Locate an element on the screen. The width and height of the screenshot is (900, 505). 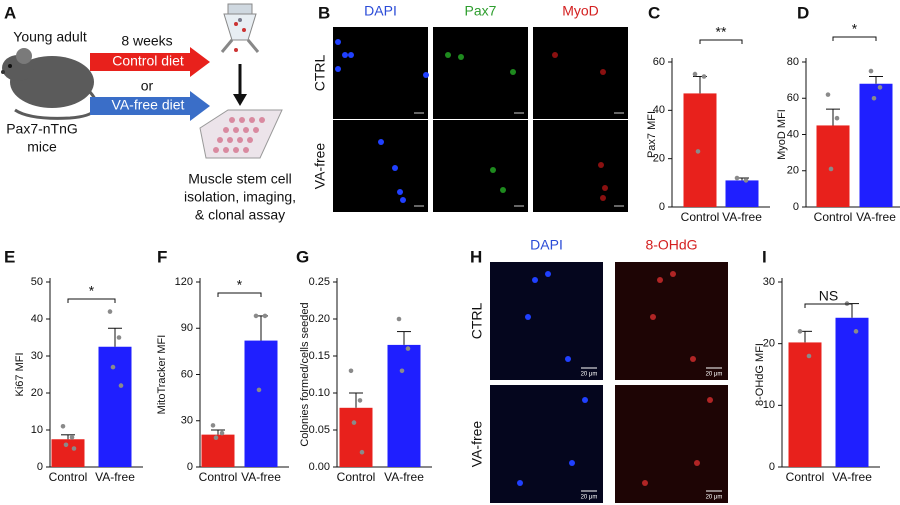
y-tick-label: 20 is located at coordinates (769, 344).